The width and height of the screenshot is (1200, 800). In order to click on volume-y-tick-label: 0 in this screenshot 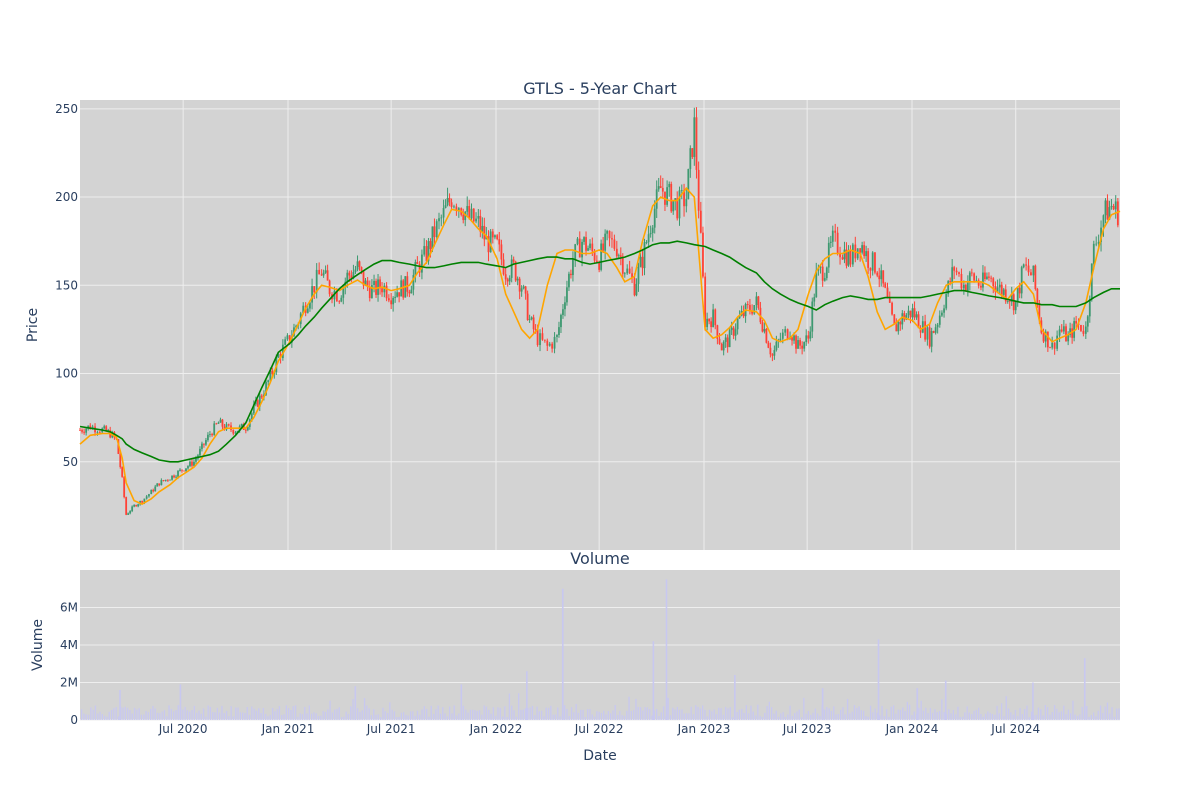, I will do `click(74, 720)`.